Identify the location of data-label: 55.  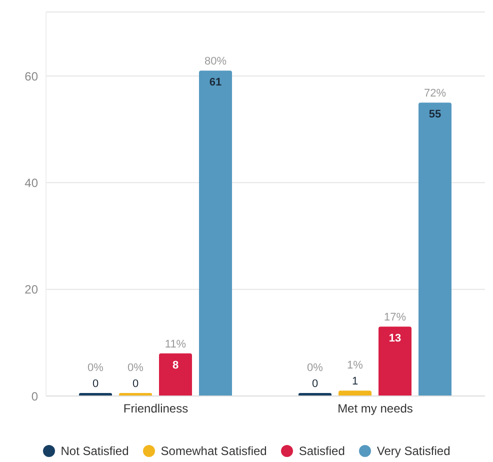
(435, 114).